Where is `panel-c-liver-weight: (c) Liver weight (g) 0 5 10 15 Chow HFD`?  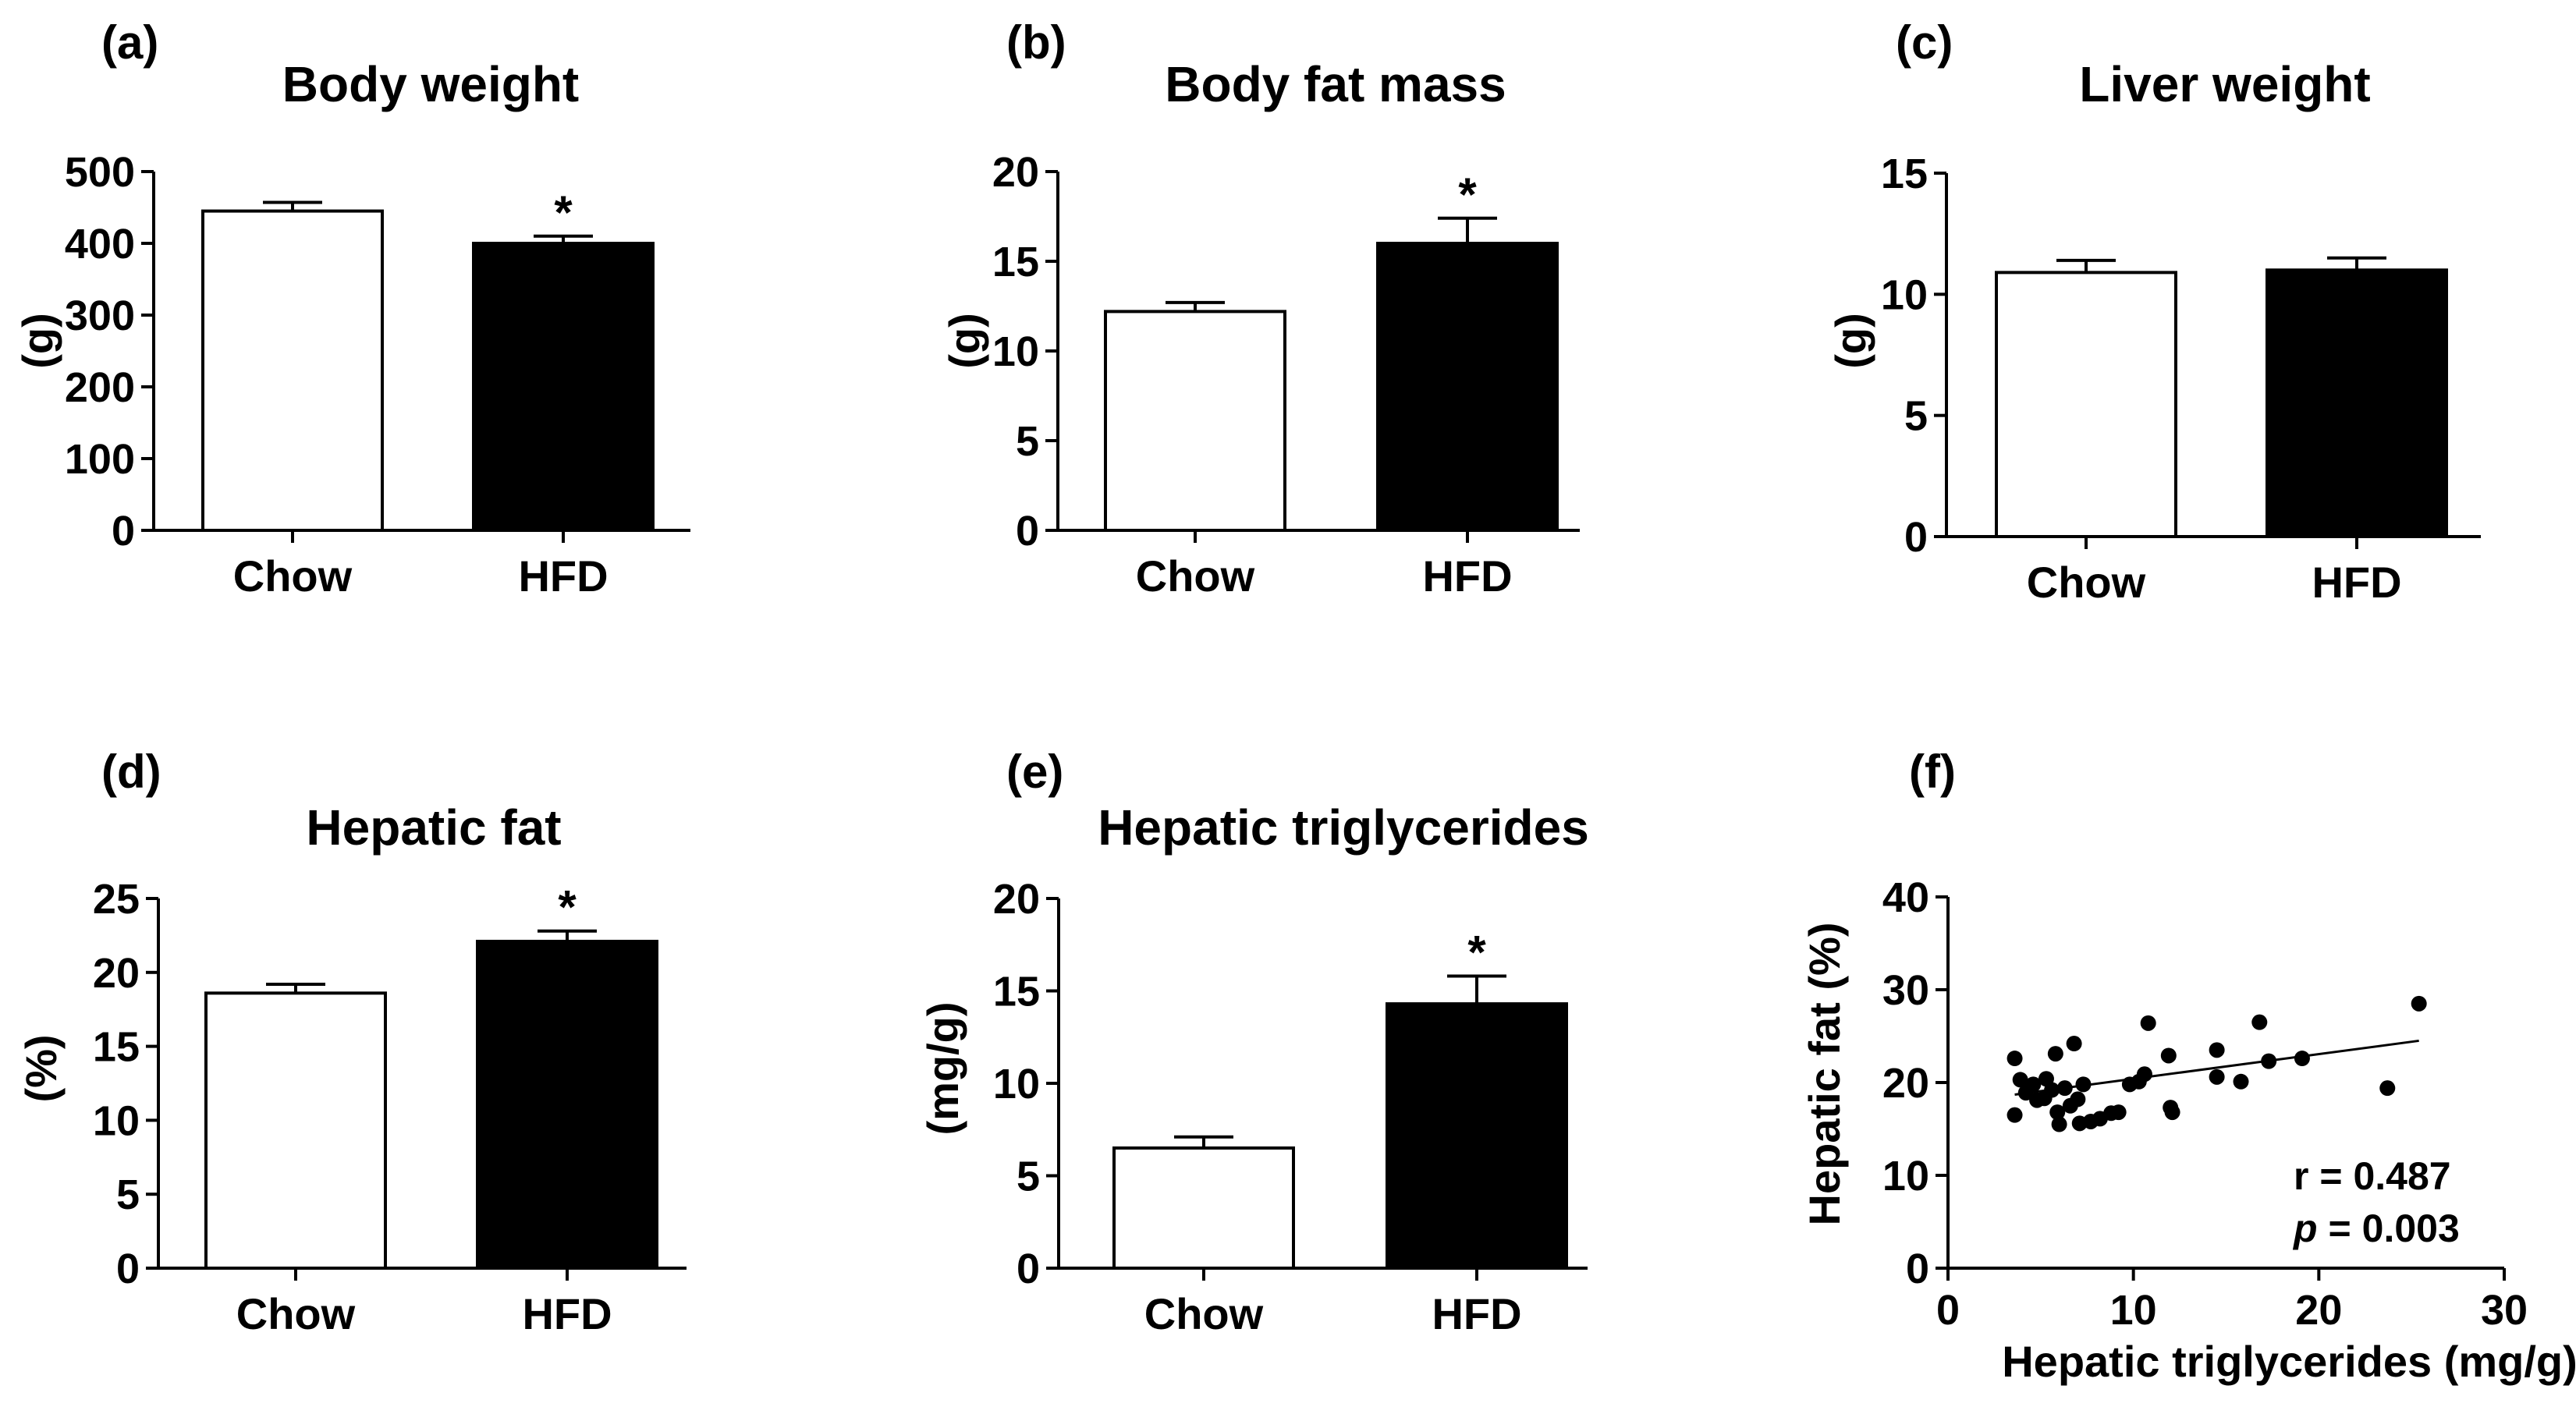 panel-c-liver-weight: (c) Liver weight (g) 0 5 10 15 Chow HFD is located at coordinates (2153, 311).